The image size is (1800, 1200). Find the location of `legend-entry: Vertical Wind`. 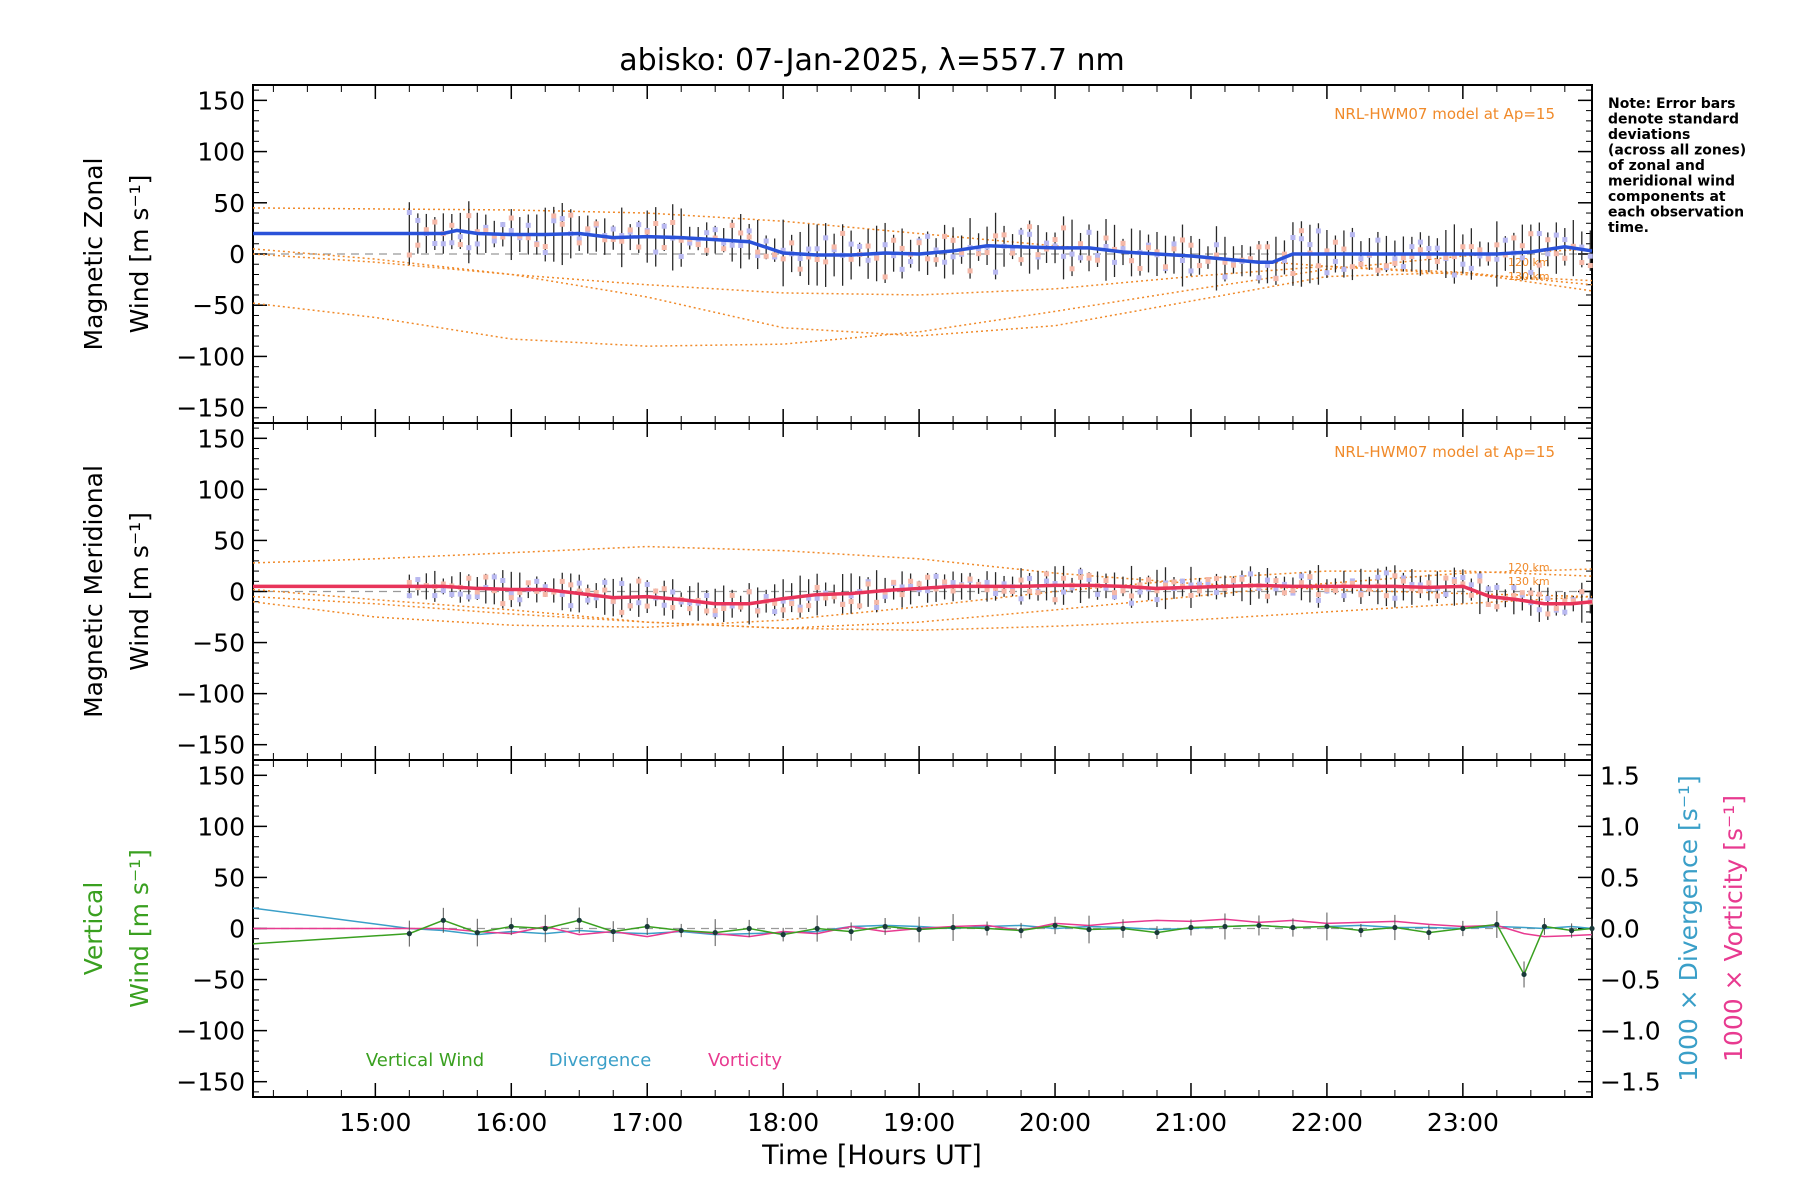

legend-entry: Vertical Wind is located at coordinates (425, 1060).